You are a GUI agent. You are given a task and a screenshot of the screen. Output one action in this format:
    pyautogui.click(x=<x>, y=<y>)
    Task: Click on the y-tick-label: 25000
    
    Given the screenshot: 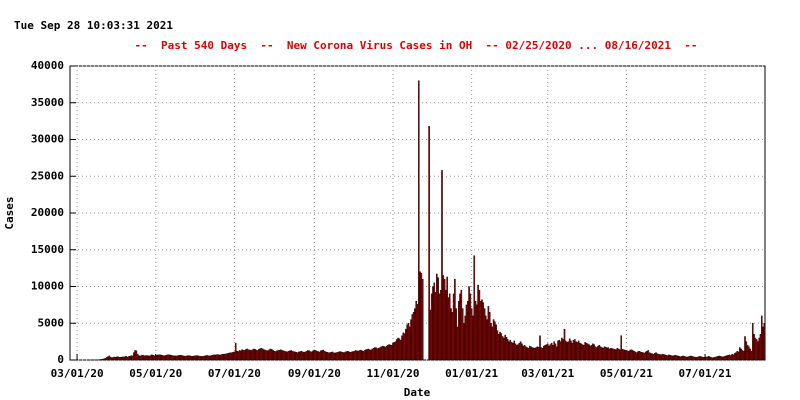 What is the action you would take?
    pyautogui.click(x=47, y=175)
    